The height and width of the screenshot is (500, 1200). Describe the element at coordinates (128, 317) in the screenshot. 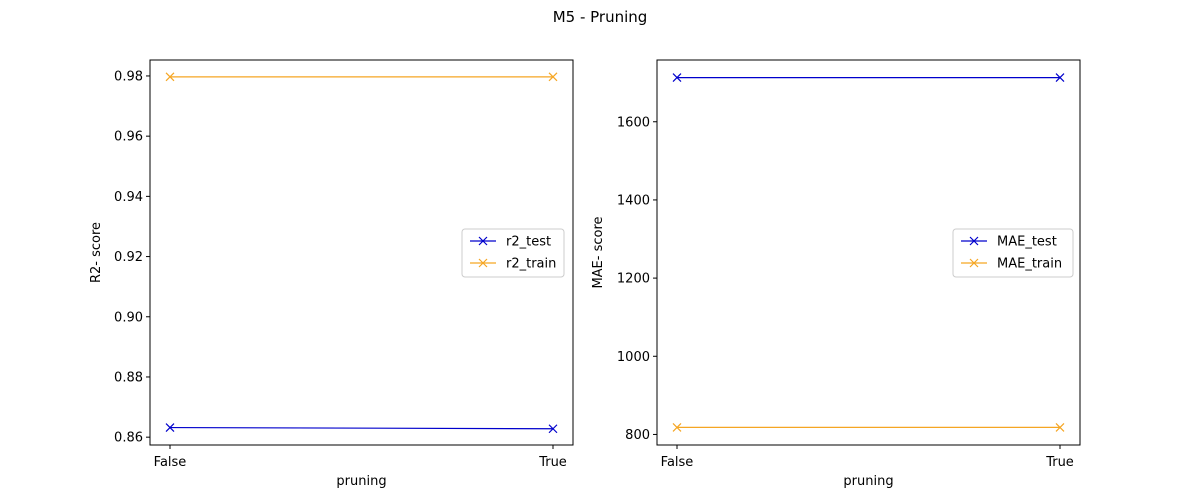

I see `y-tick-label: 0.90` at that location.